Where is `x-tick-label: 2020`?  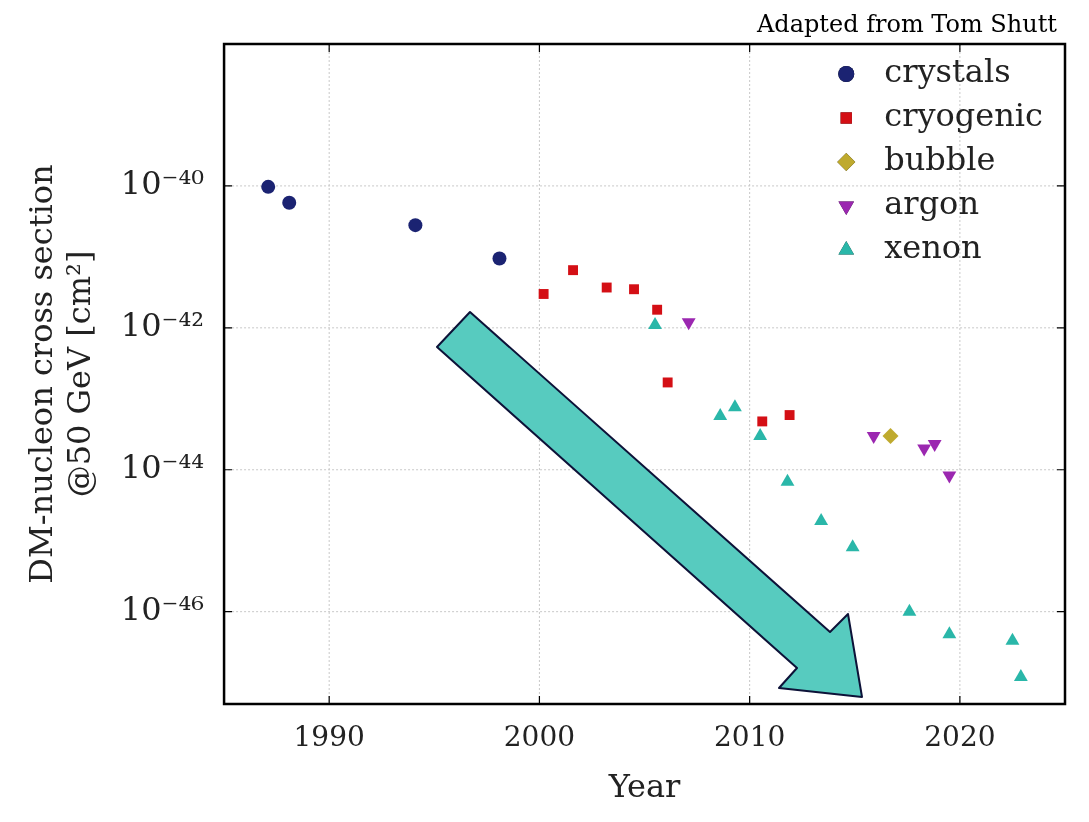
x-tick-label: 2020 is located at coordinates (960, 737).